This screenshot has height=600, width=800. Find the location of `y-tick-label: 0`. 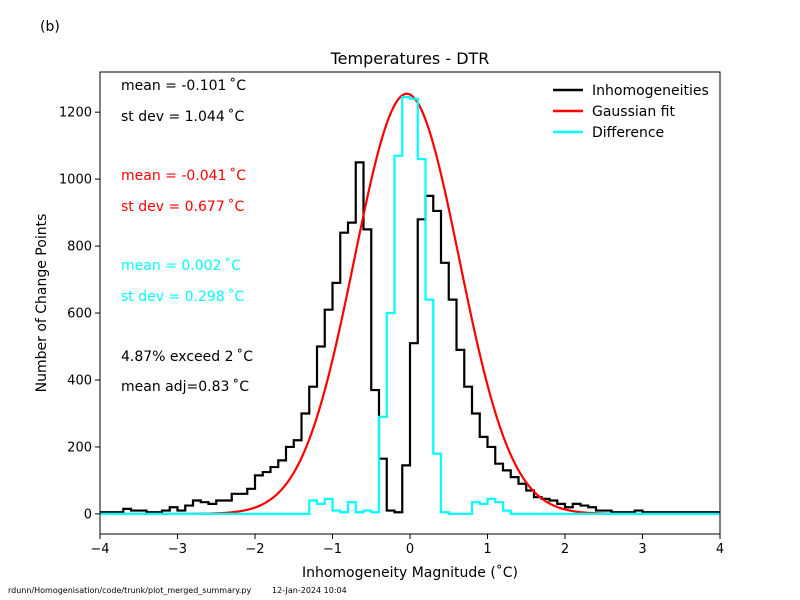

y-tick-label: 0 is located at coordinates (88, 514).